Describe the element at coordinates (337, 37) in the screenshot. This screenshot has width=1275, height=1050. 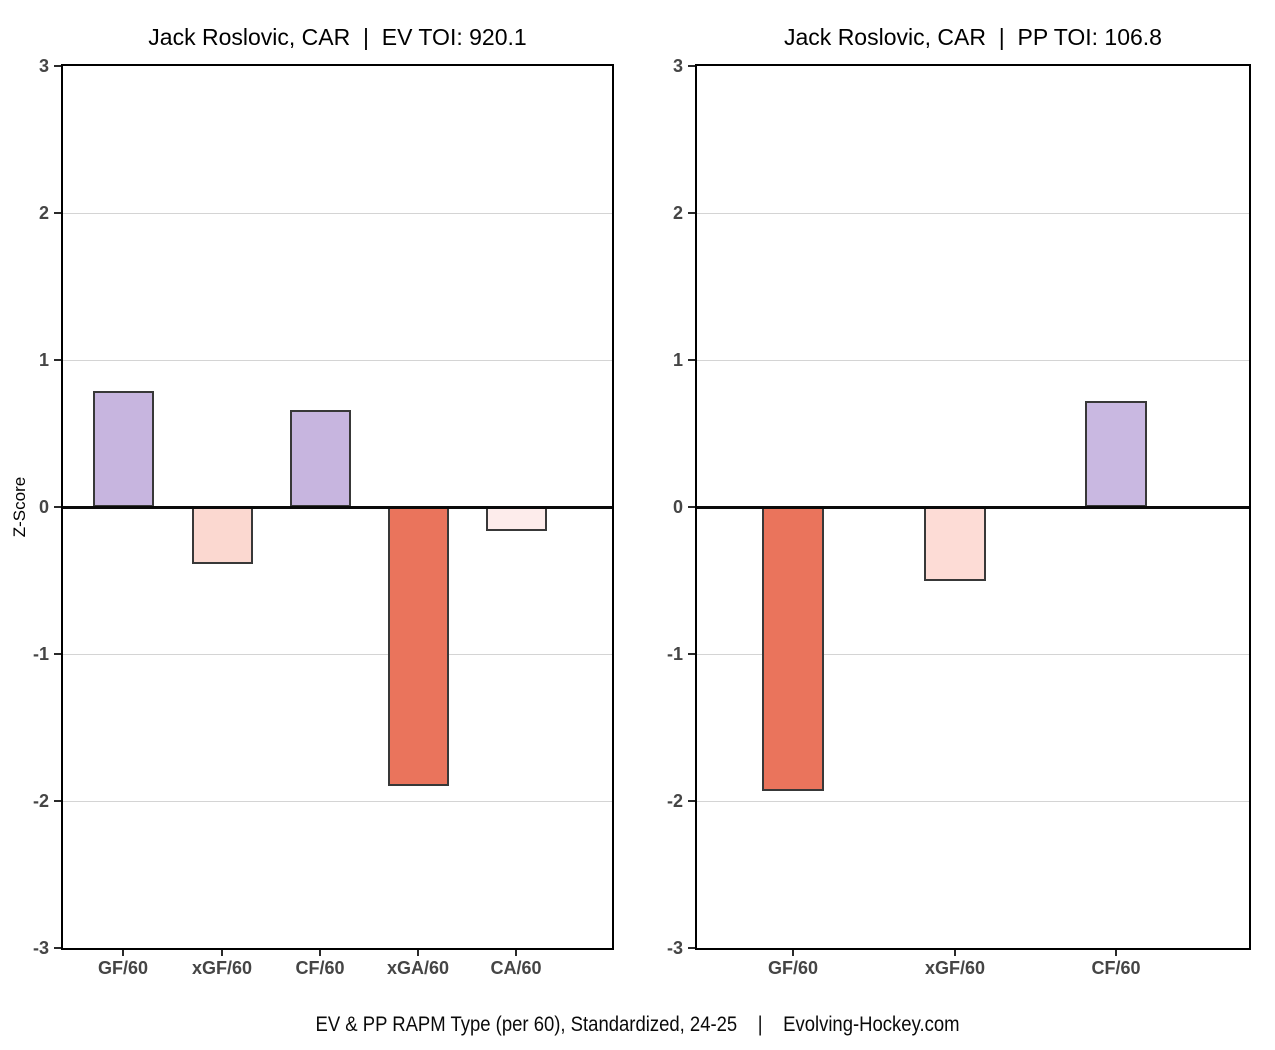
I see `ev-chart-title: Jack Roslovic, CAR | EV TOI: 920.1` at that location.